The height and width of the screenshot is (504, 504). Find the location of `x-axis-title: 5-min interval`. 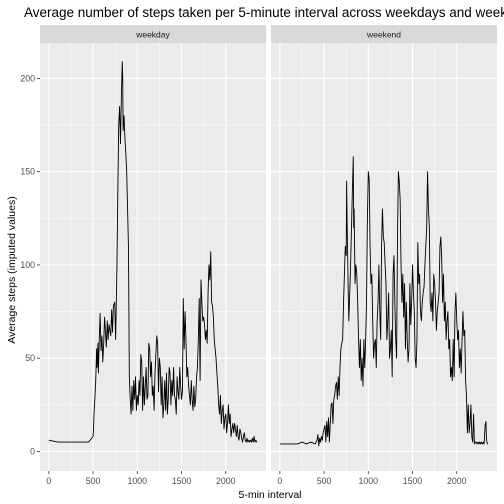

x-axis-title: 5-min interval is located at coordinates (269, 495).